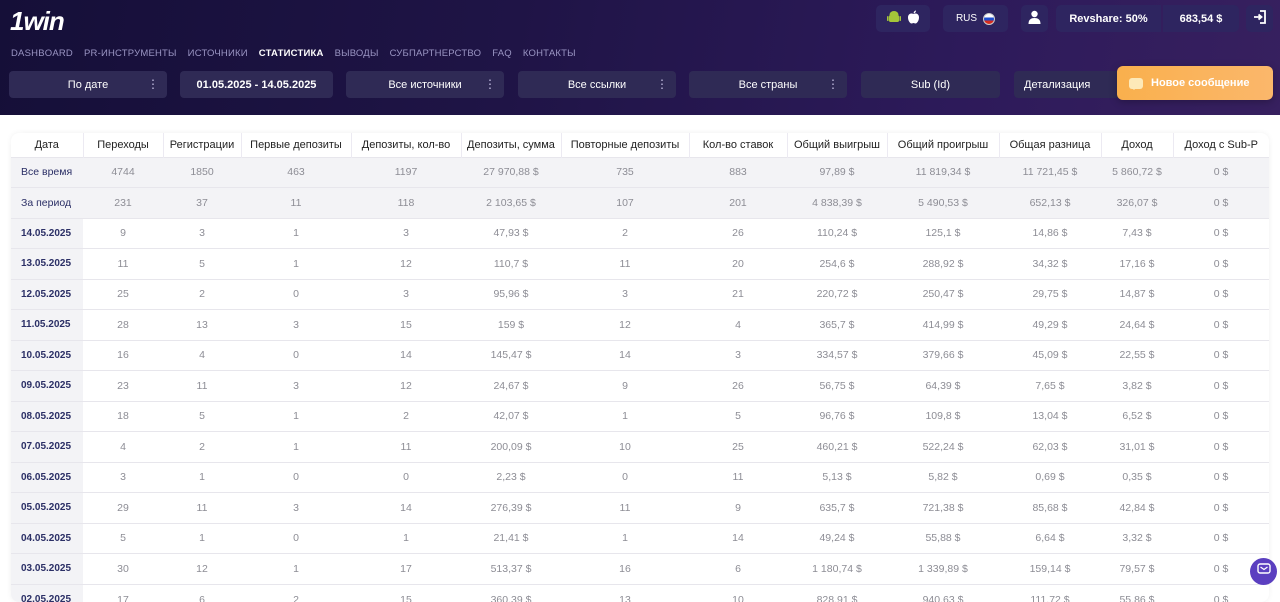  I want to click on toast-label: Новое сообщение, so click(1200, 83).